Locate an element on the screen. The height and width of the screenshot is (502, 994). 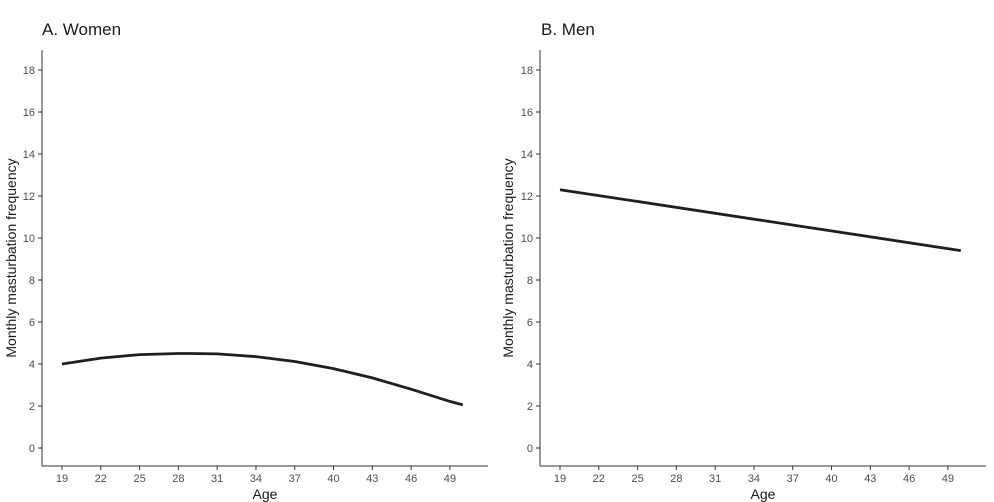
panel-title: A. Women is located at coordinates (82, 29).